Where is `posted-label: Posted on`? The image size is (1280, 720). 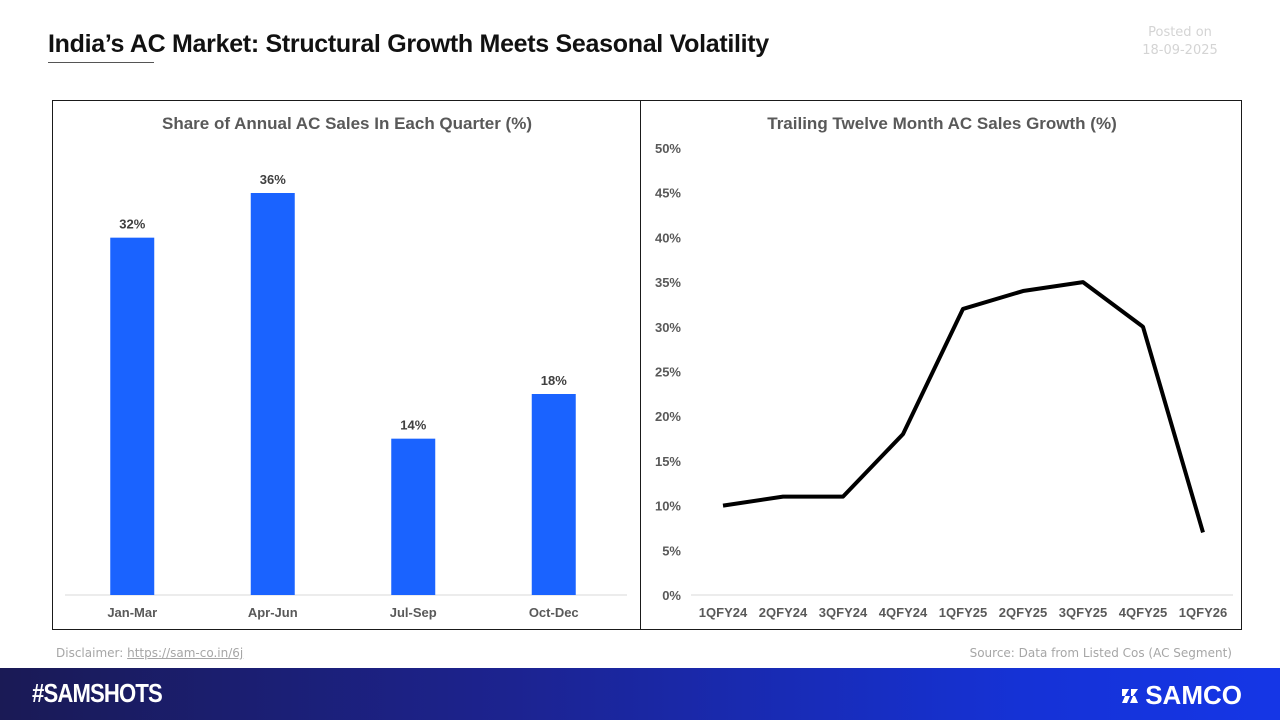 posted-label: Posted on is located at coordinates (1180, 32).